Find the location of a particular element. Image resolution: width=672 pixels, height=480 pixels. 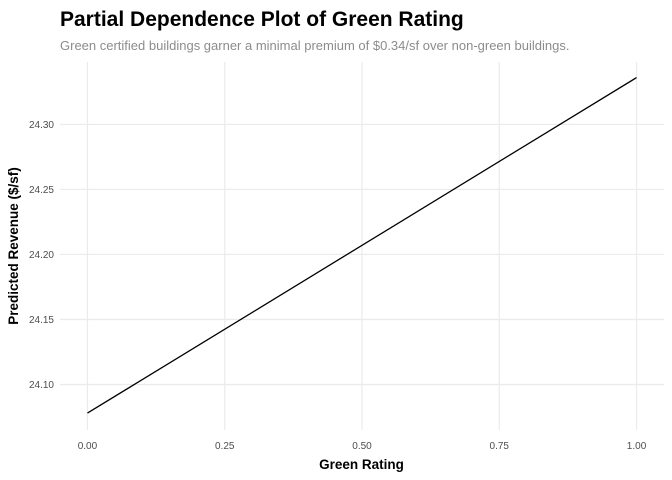

y-axis-ticks: 24.10 24.15 24.20 24.25 24.30 is located at coordinates (41, 255).